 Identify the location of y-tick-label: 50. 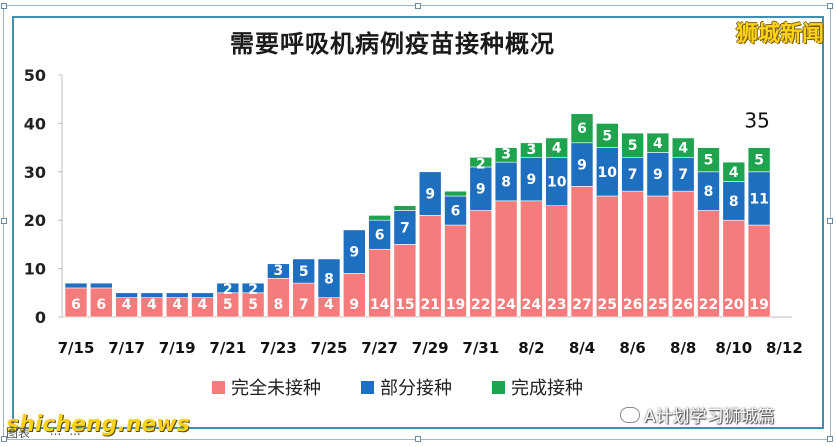
(35, 75).